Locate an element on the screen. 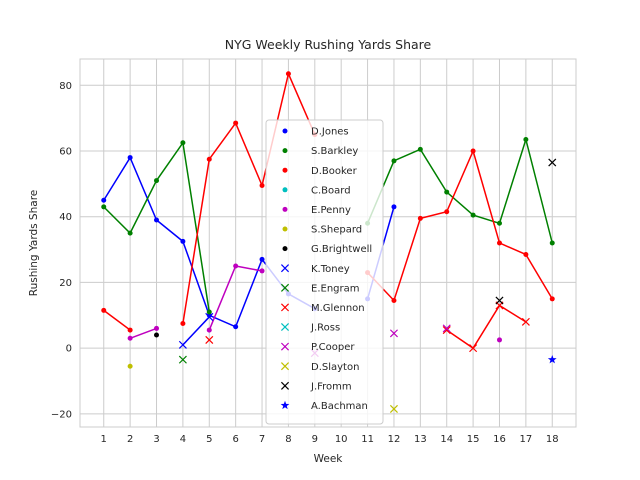  legend-item-k-toney: K.Toney is located at coordinates (315, 269).